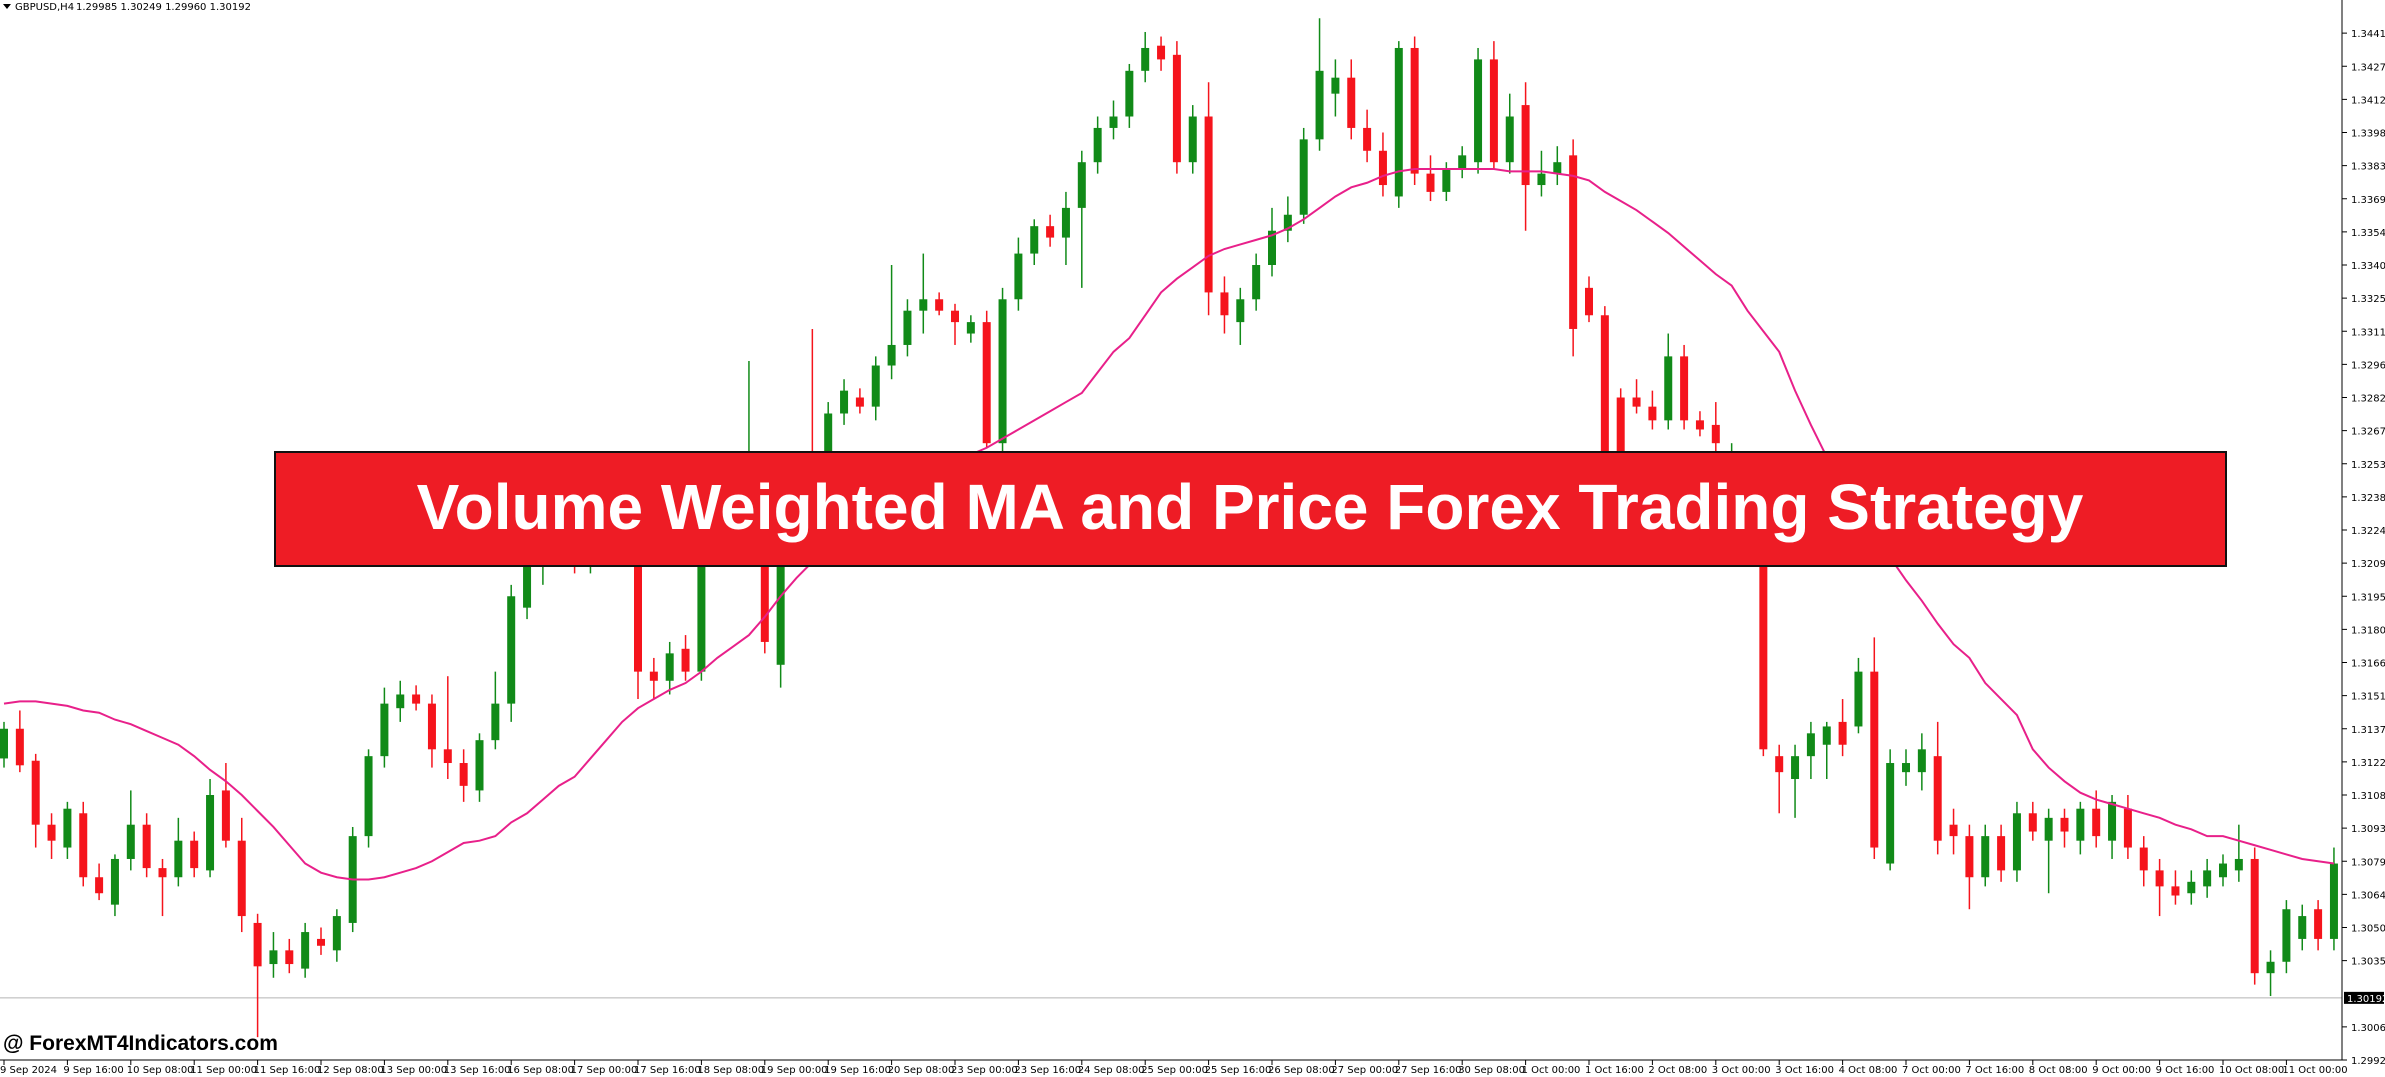 The height and width of the screenshot is (1077, 2385). What do you see at coordinates (2368, 266) in the screenshot?
I see `y-tick-label: 1.33400` at bounding box center [2368, 266].